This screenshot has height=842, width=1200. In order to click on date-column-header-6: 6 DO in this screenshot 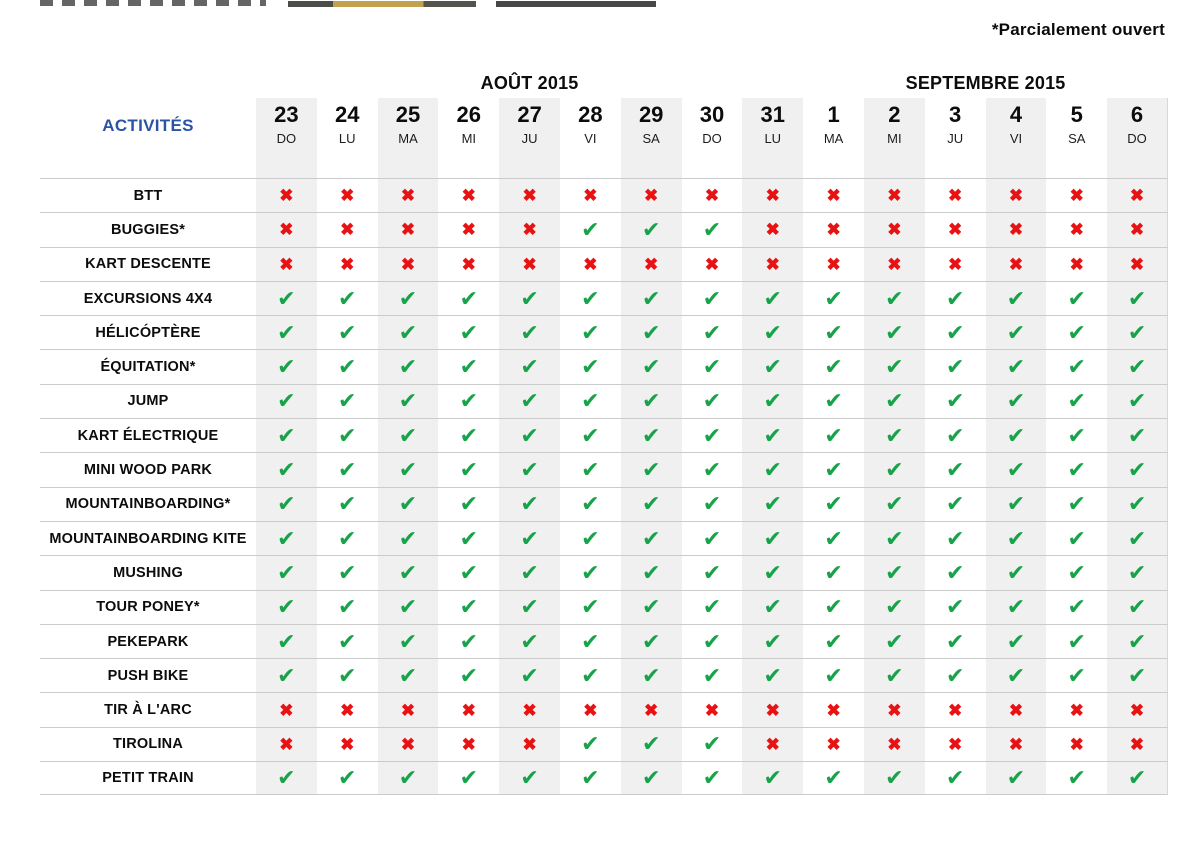, I will do `click(1137, 138)`.